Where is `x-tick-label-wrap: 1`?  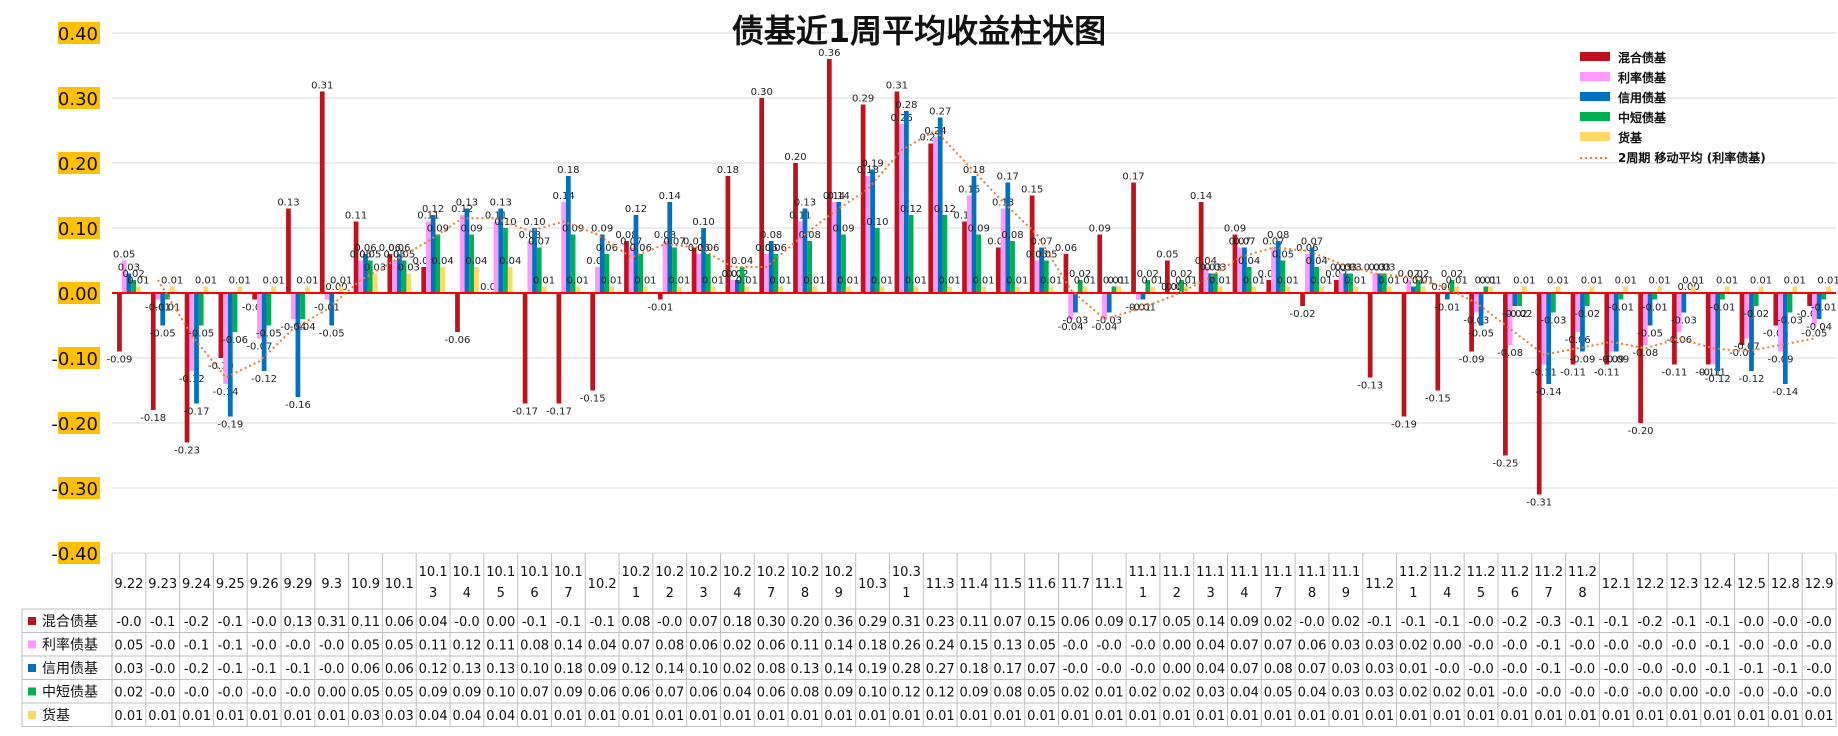
x-tick-label-wrap: 1 is located at coordinates (1413, 593).